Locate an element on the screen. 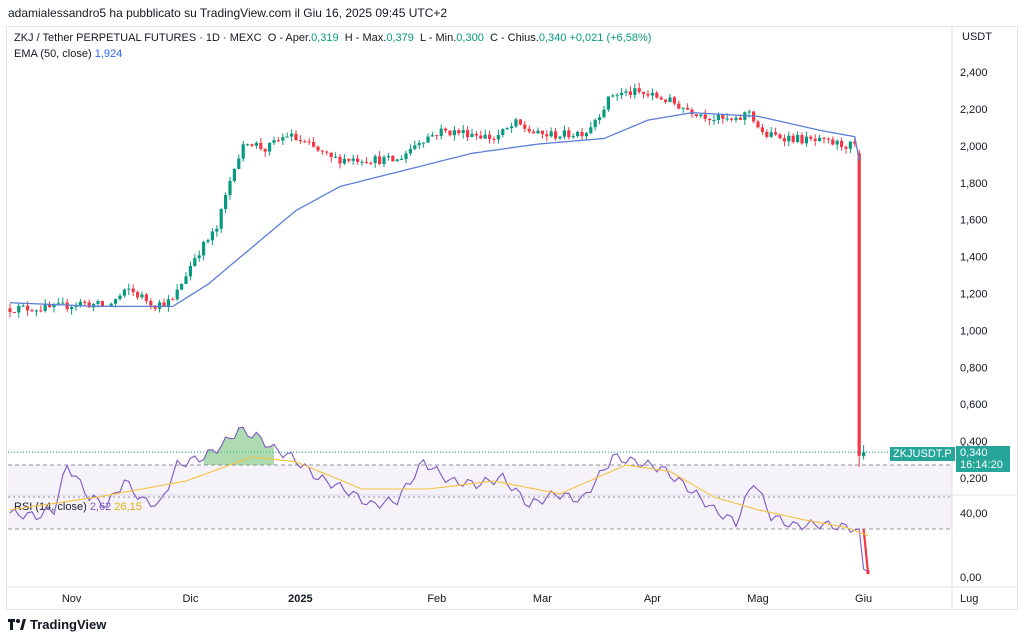  currency-axis-title: USDT is located at coordinates (977, 37).